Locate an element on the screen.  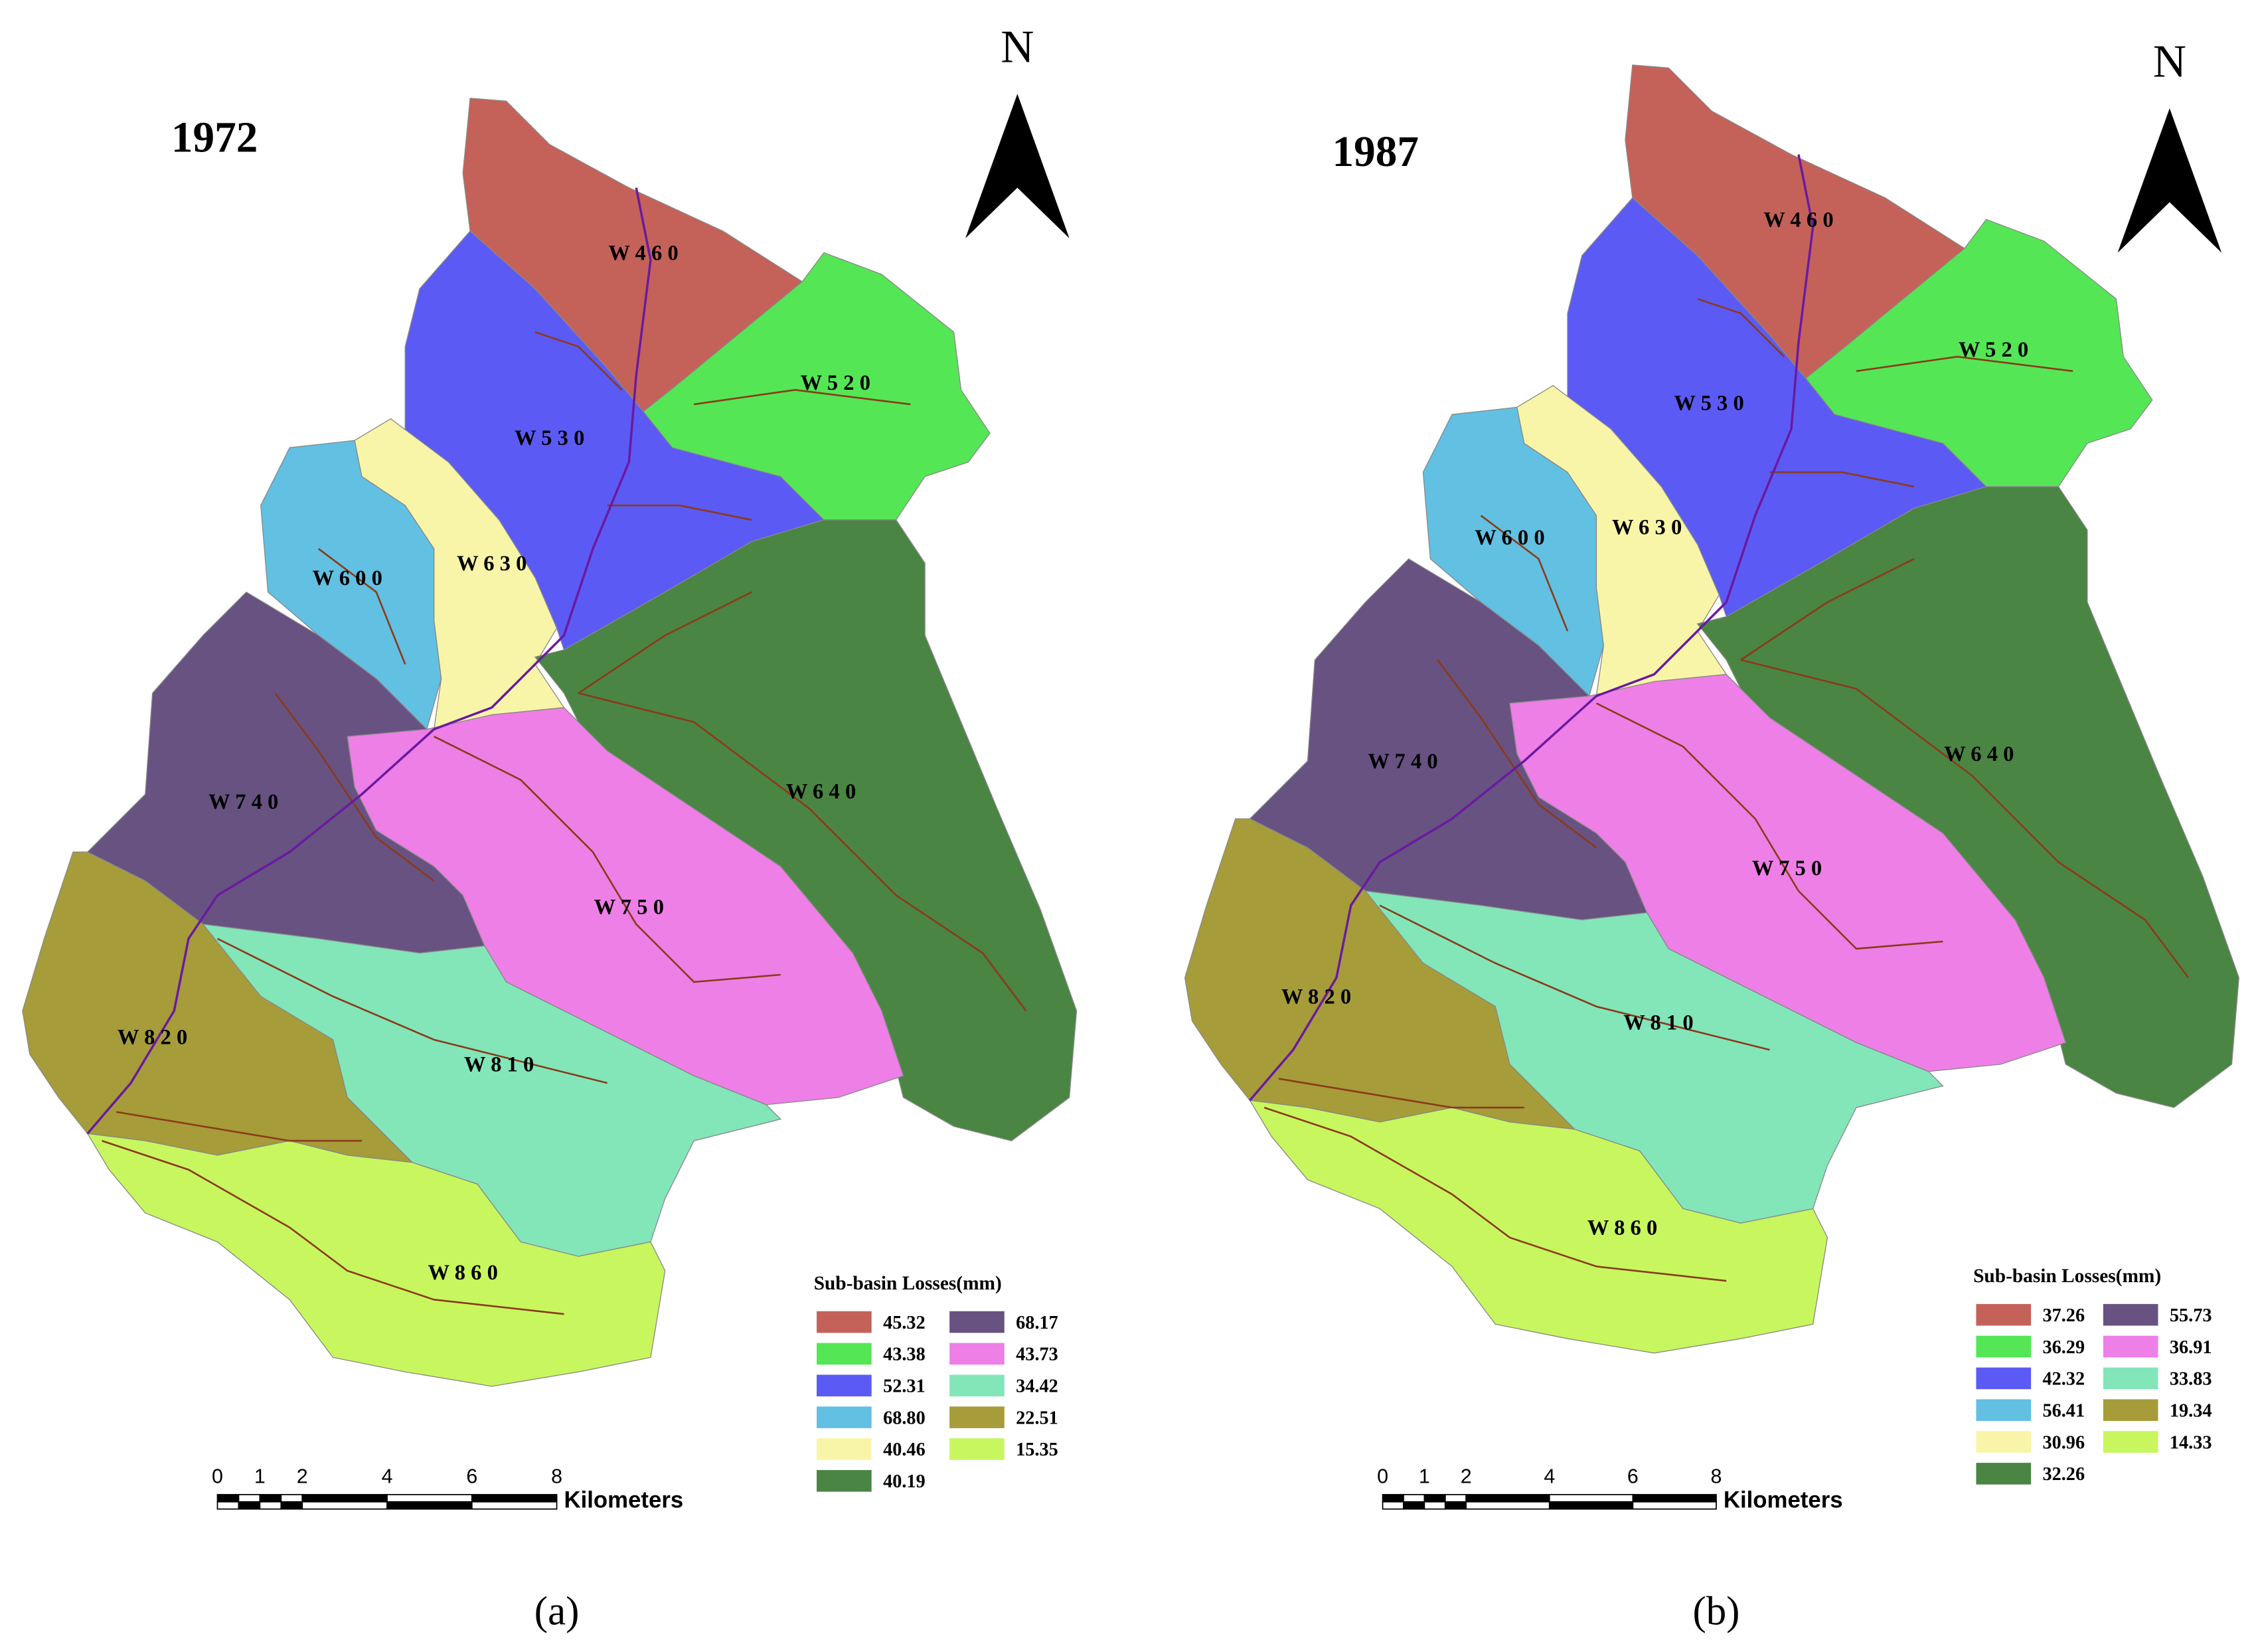
legend-value: 43.38 is located at coordinates (904, 1355).